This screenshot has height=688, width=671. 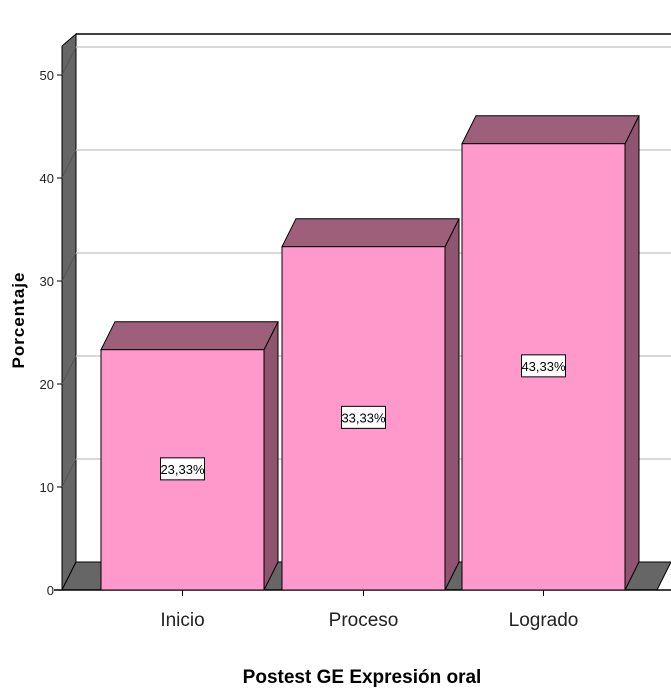 I want to click on x-tick-label: Inicio, so click(x=182, y=620).